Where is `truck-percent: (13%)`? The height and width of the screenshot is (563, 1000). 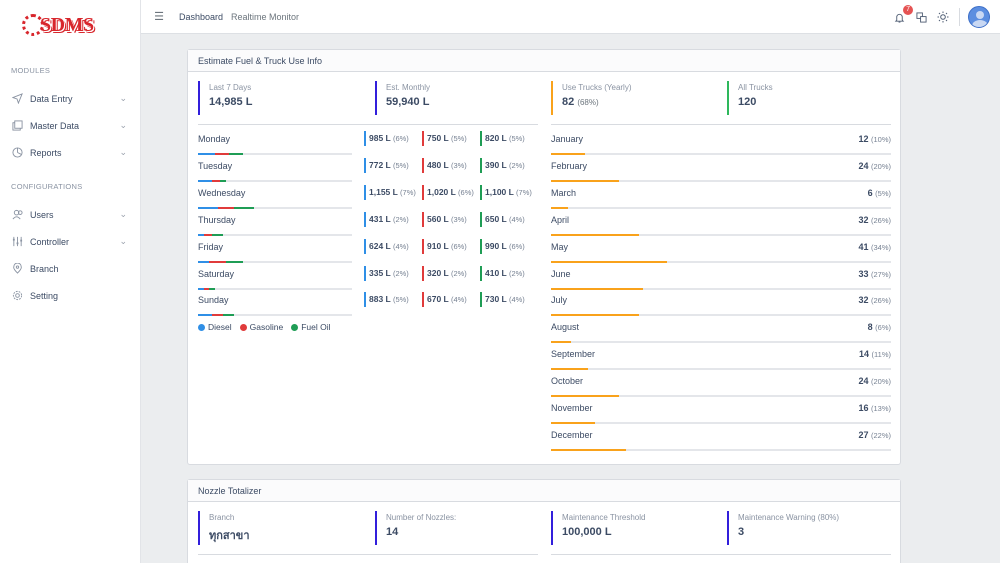
truck-percent: (13%) is located at coordinates (880, 408).